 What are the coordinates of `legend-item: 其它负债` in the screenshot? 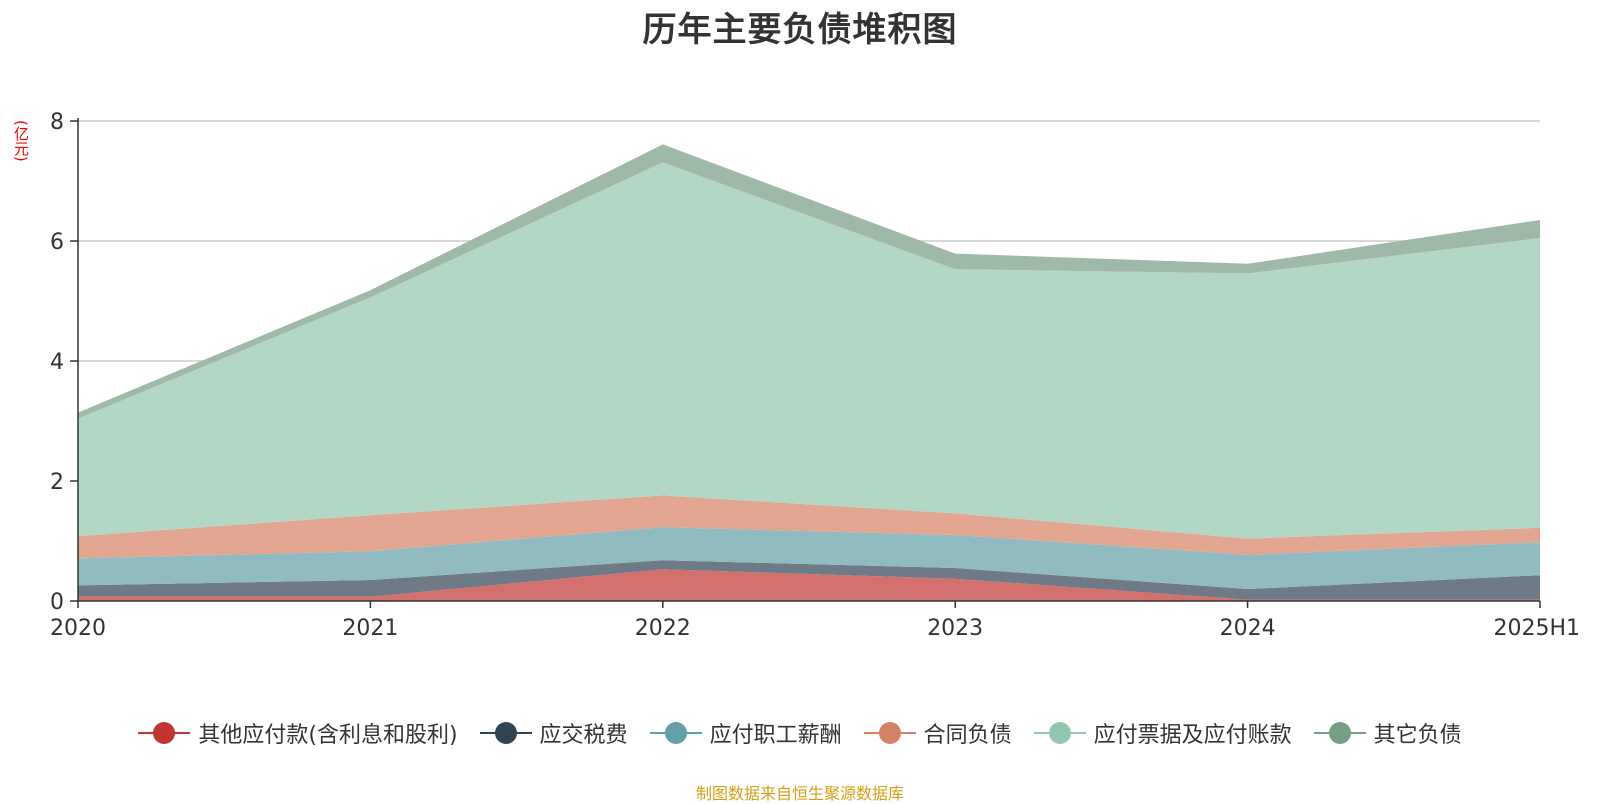 It's located at (1387, 733).